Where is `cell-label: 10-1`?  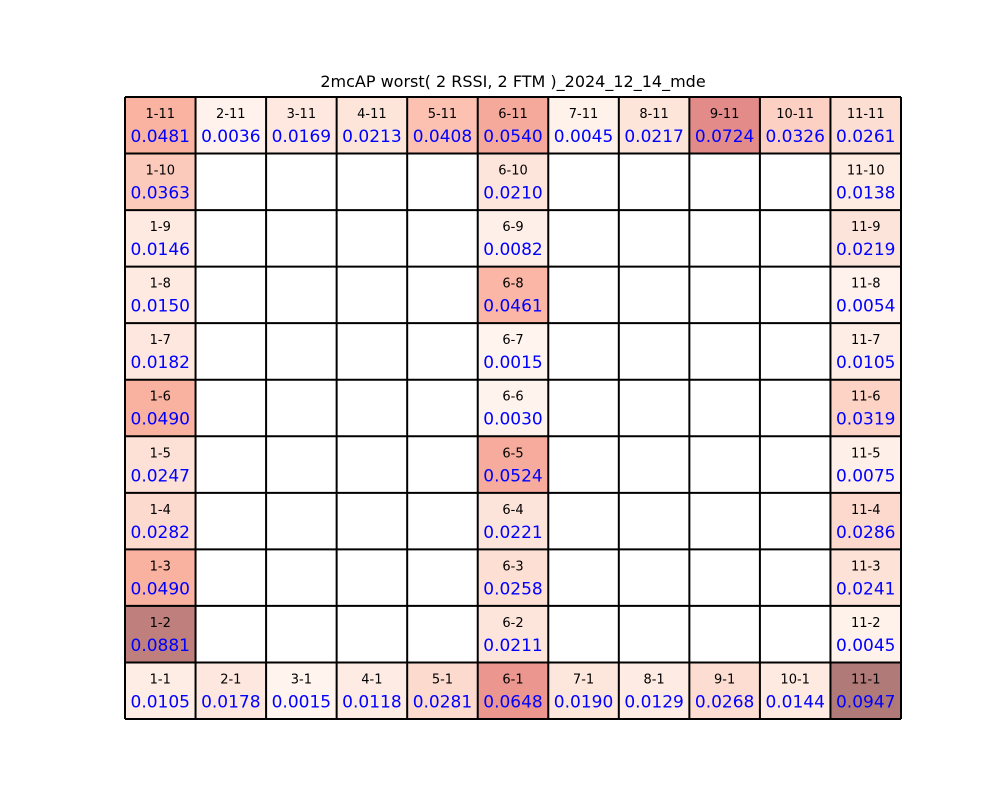 cell-label: 10-1 is located at coordinates (795, 679).